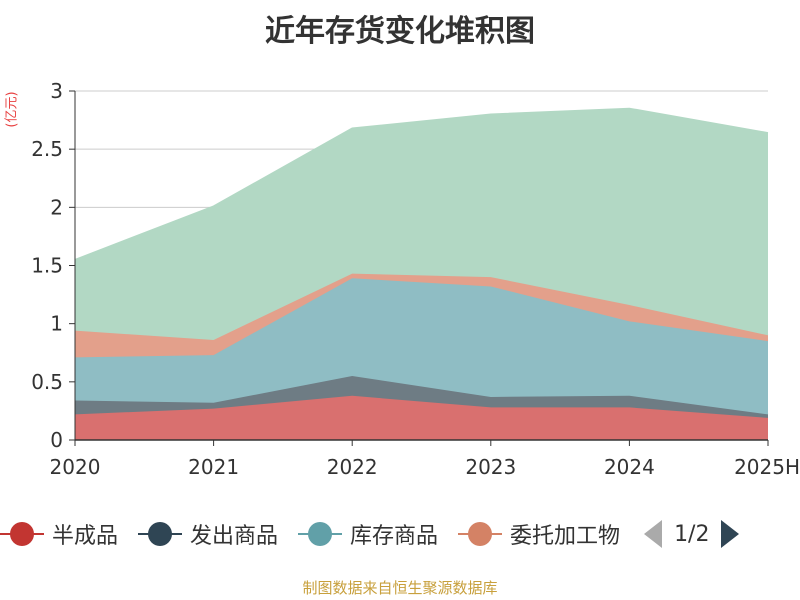 The height and width of the screenshot is (600, 800). What do you see at coordinates (400, 31) in the screenshot?
I see `chart-title: 近年存货变化堆积图` at bounding box center [400, 31].